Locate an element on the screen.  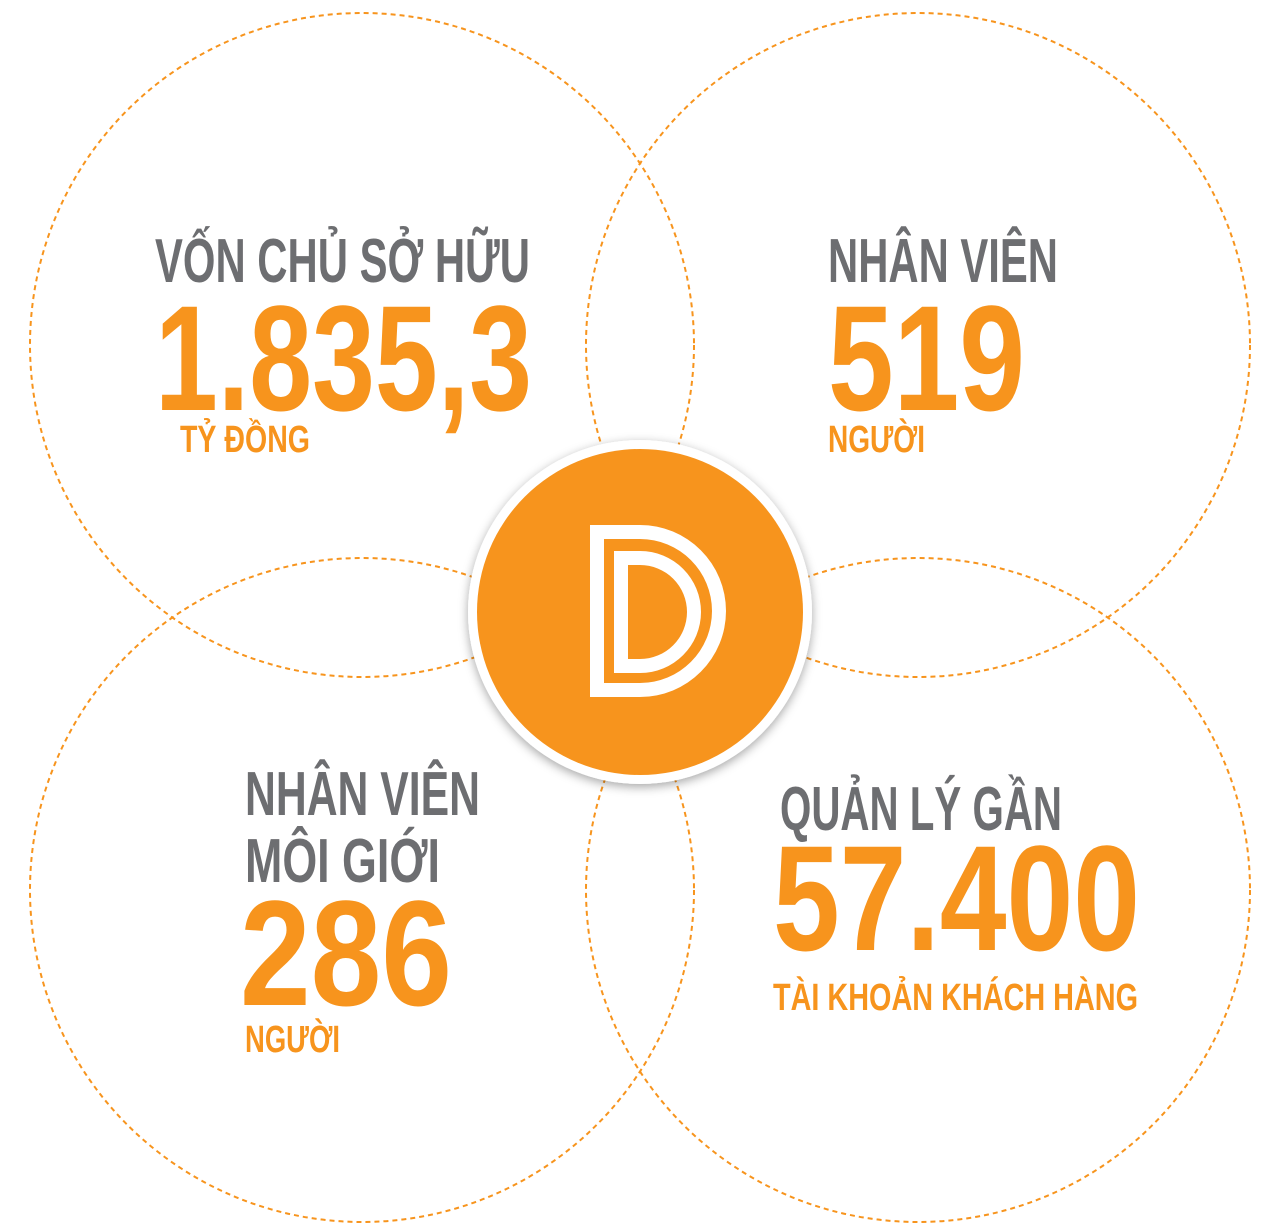
logo-inner is located at coordinates (657, 612).